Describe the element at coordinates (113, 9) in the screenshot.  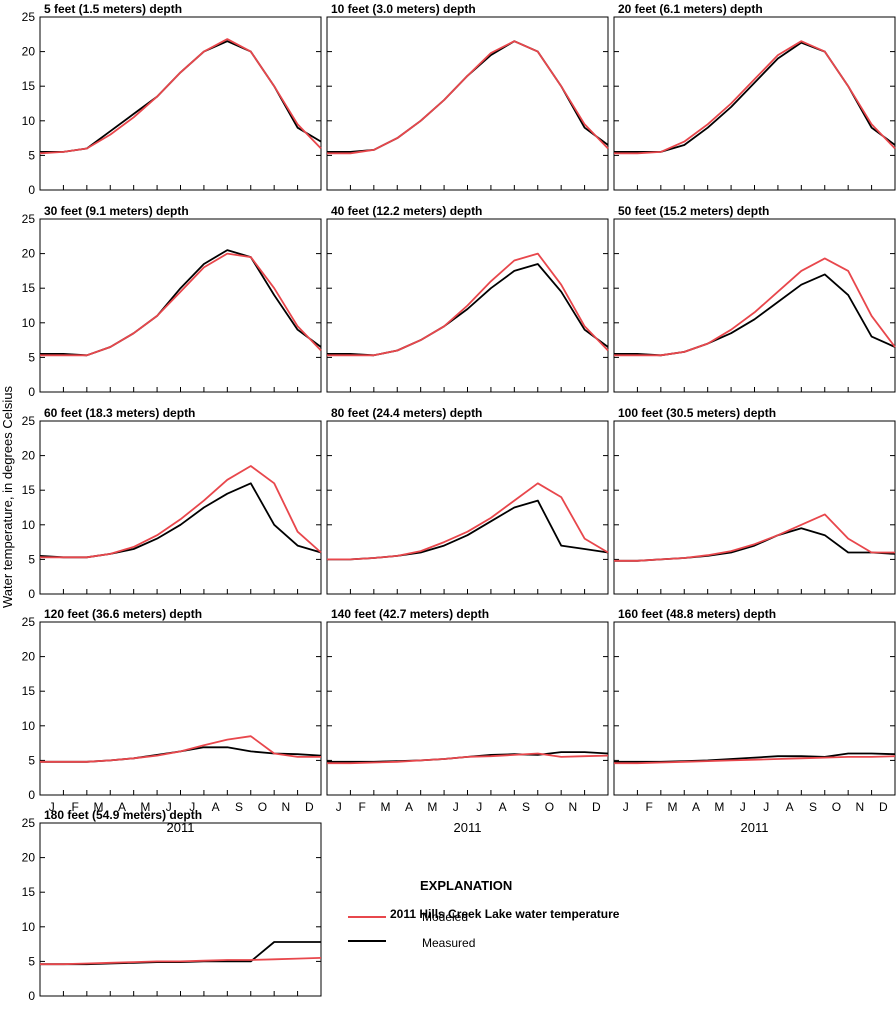
I see `panel-title: 5 feet (1.5 meters) depth` at that location.